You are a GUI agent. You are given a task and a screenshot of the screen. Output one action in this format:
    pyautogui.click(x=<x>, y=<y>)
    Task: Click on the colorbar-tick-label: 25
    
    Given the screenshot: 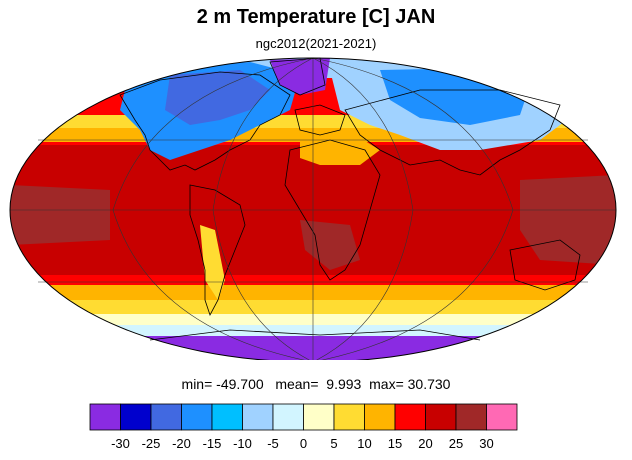 What is the action you would take?
    pyautogui.click(x=456, y=443)
    